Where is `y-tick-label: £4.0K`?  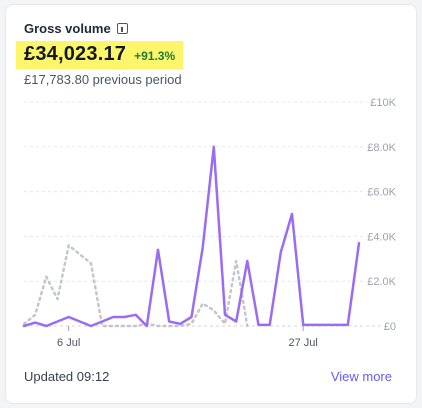
y-tick-label: £4.0K is located at coordinates (381, 237).